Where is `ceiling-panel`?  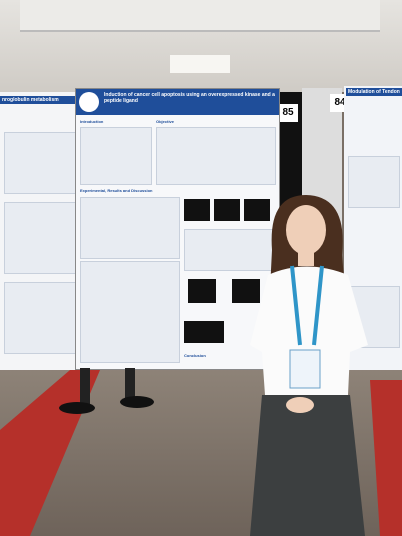
ceiling-panel is located at coordinates (200, 16).